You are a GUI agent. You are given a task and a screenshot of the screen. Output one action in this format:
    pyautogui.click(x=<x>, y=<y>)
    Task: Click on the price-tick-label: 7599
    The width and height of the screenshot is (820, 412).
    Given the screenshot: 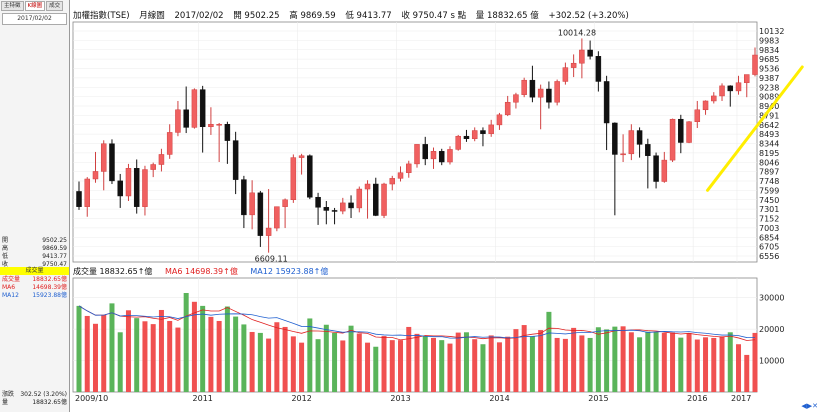 What is the action you would take?
    pyautogui.click(x=769, y=190)
    